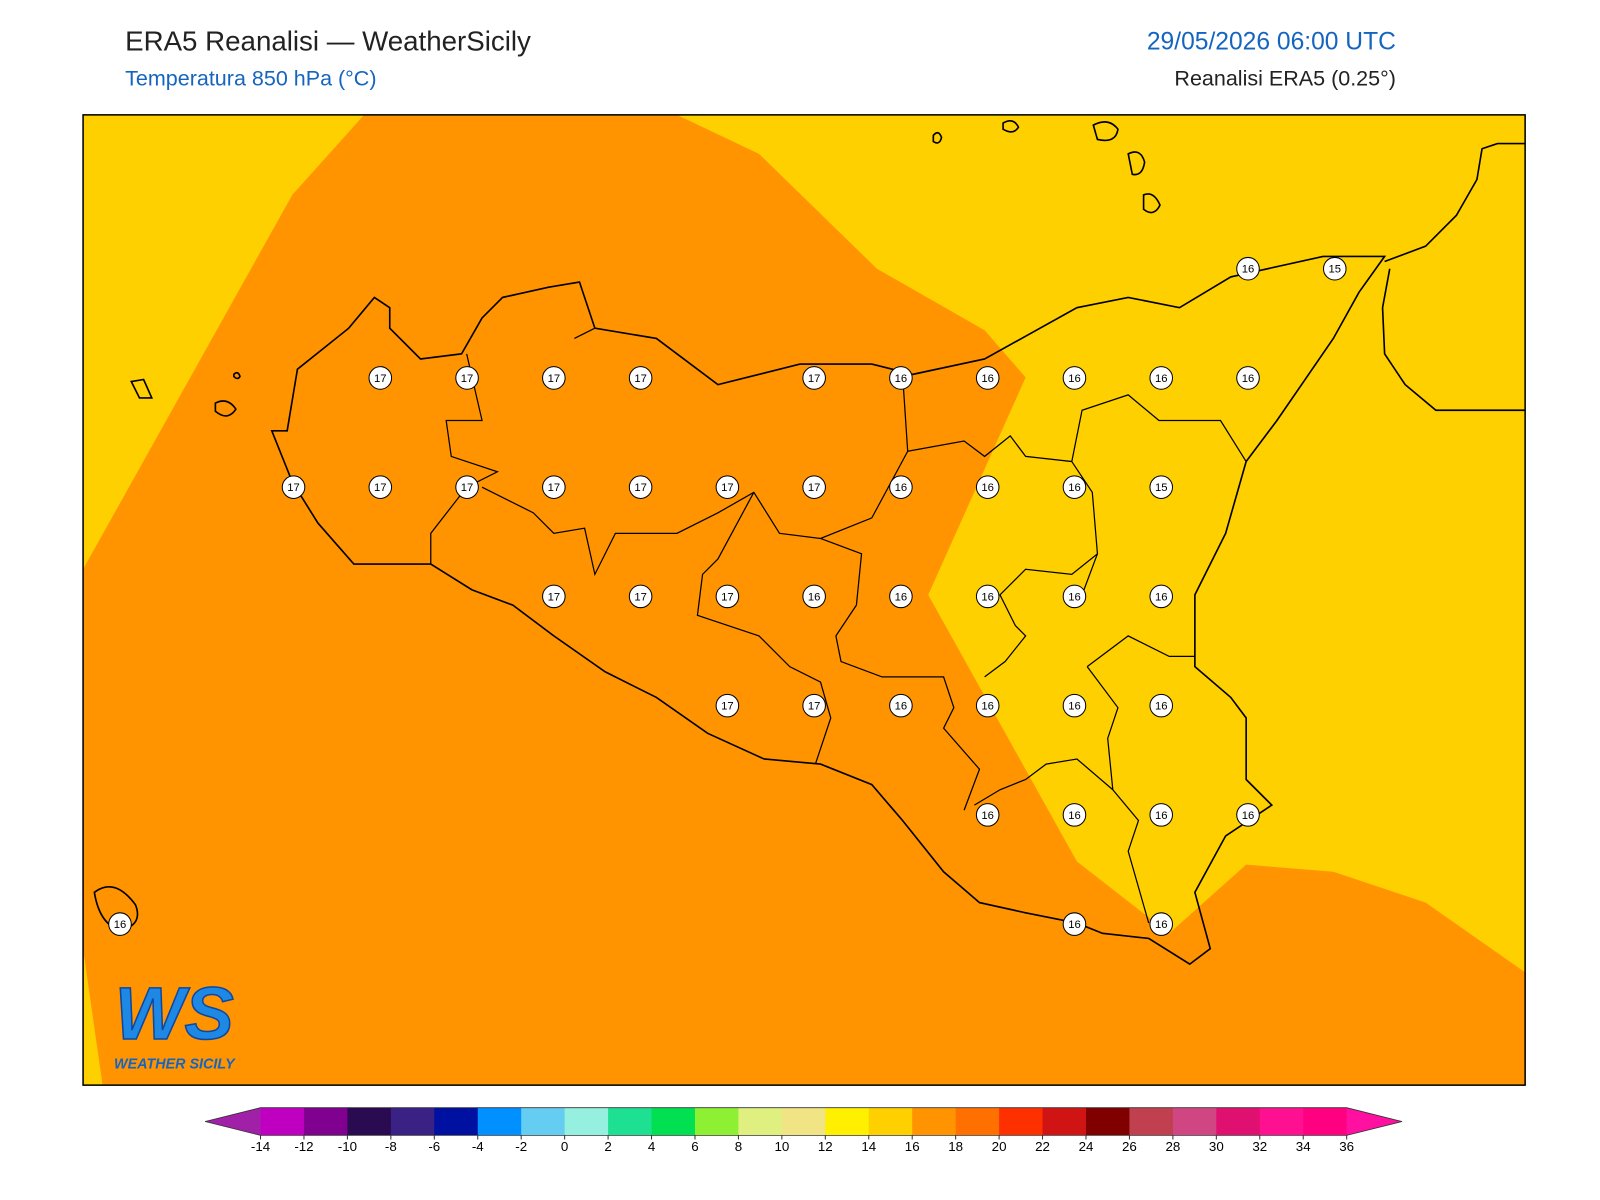  What do you see at coordinates (1042, 1146) in the screenshot?
I see `colorbar-tick-label: 22` at bounding box center [1042, 1146].